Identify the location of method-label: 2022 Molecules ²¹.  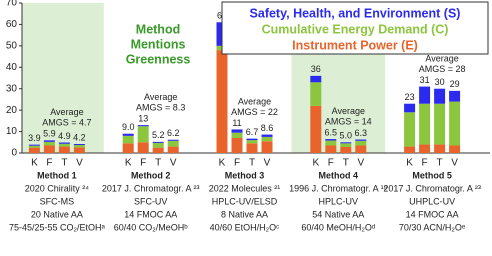
(245, 188).